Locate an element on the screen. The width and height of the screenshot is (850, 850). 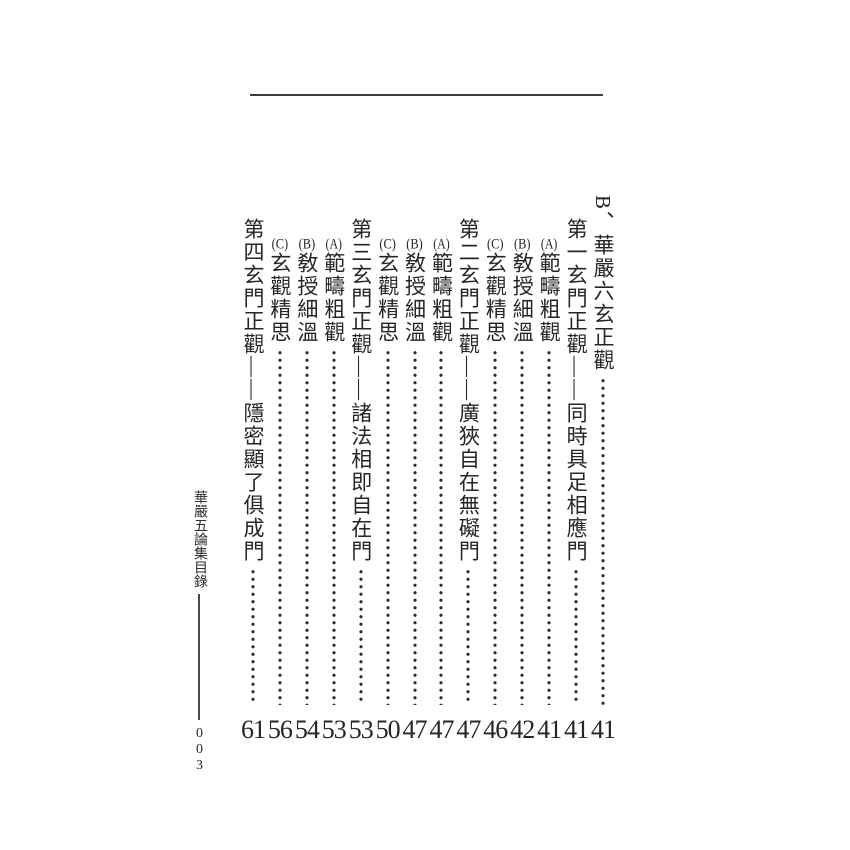
toc-entry: (C)玄觀精思 46 is located at coordinates (495, 469).